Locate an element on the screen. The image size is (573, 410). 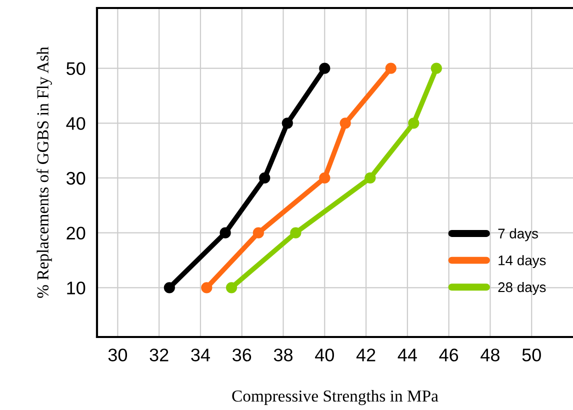
x-axis-title: Compressive Strengths in MPa is located at coordinates (335, 398).